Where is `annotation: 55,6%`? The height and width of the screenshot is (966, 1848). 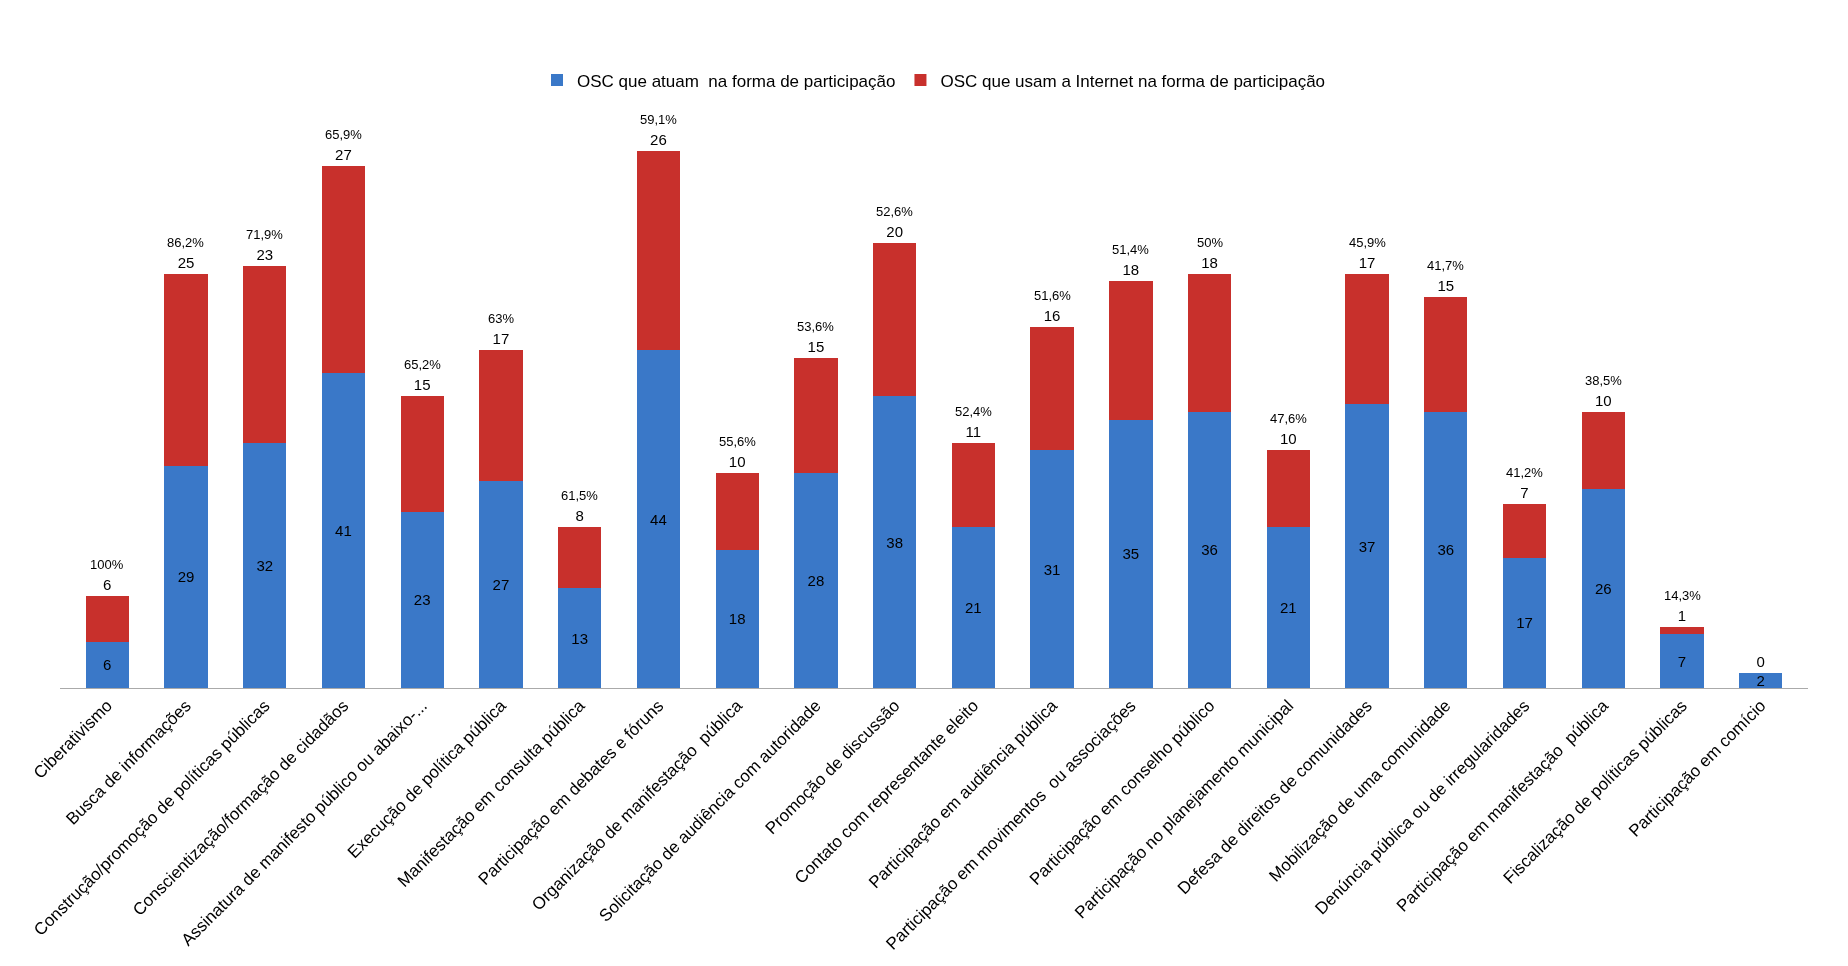 annotation: 55,6% is located at coordinates (738, 441).